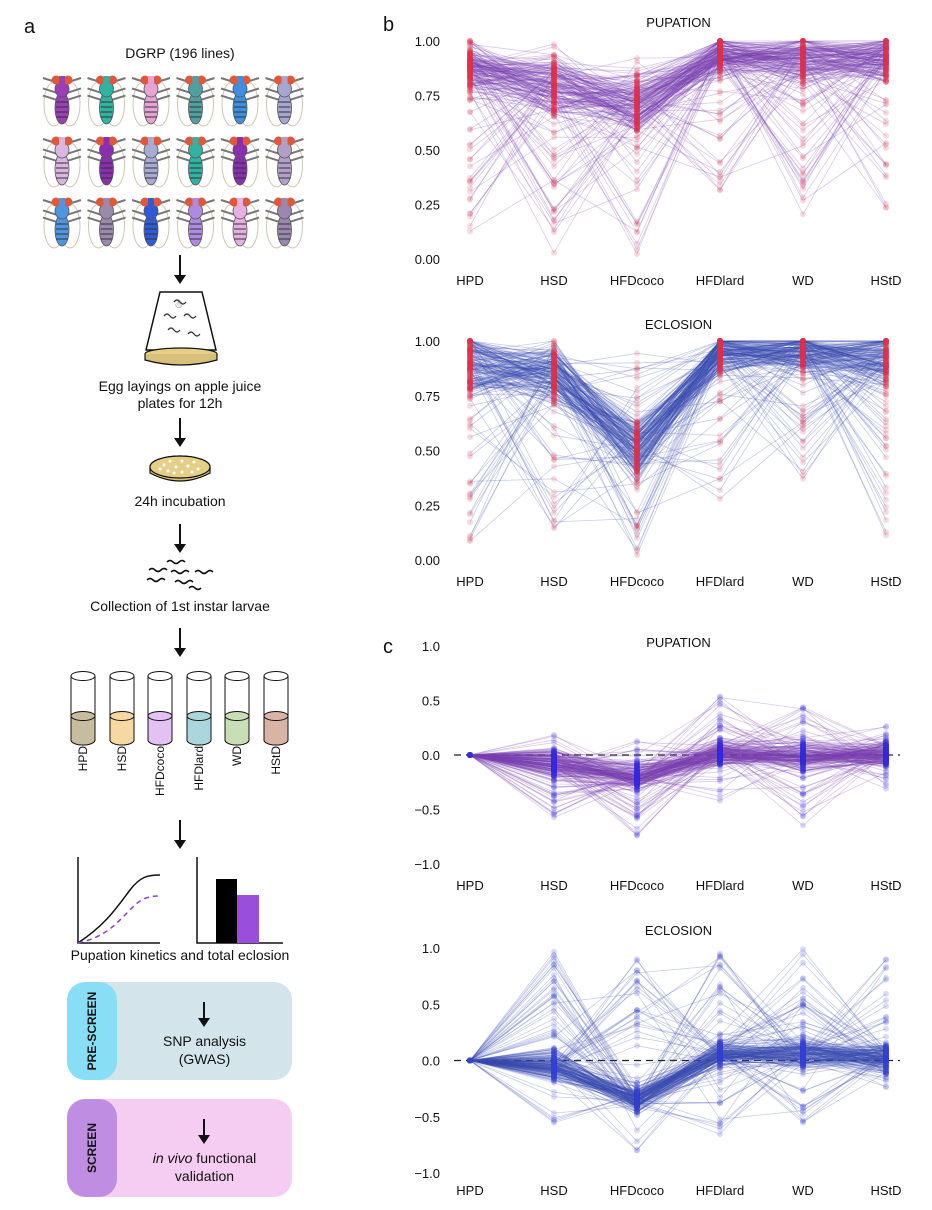 Image resolution: width=932 pixels, height=1210 pixels. Describe the element at coordinates (172, 1158) in the screenshot. I see `screen-italic-text: in vivo` at that location.